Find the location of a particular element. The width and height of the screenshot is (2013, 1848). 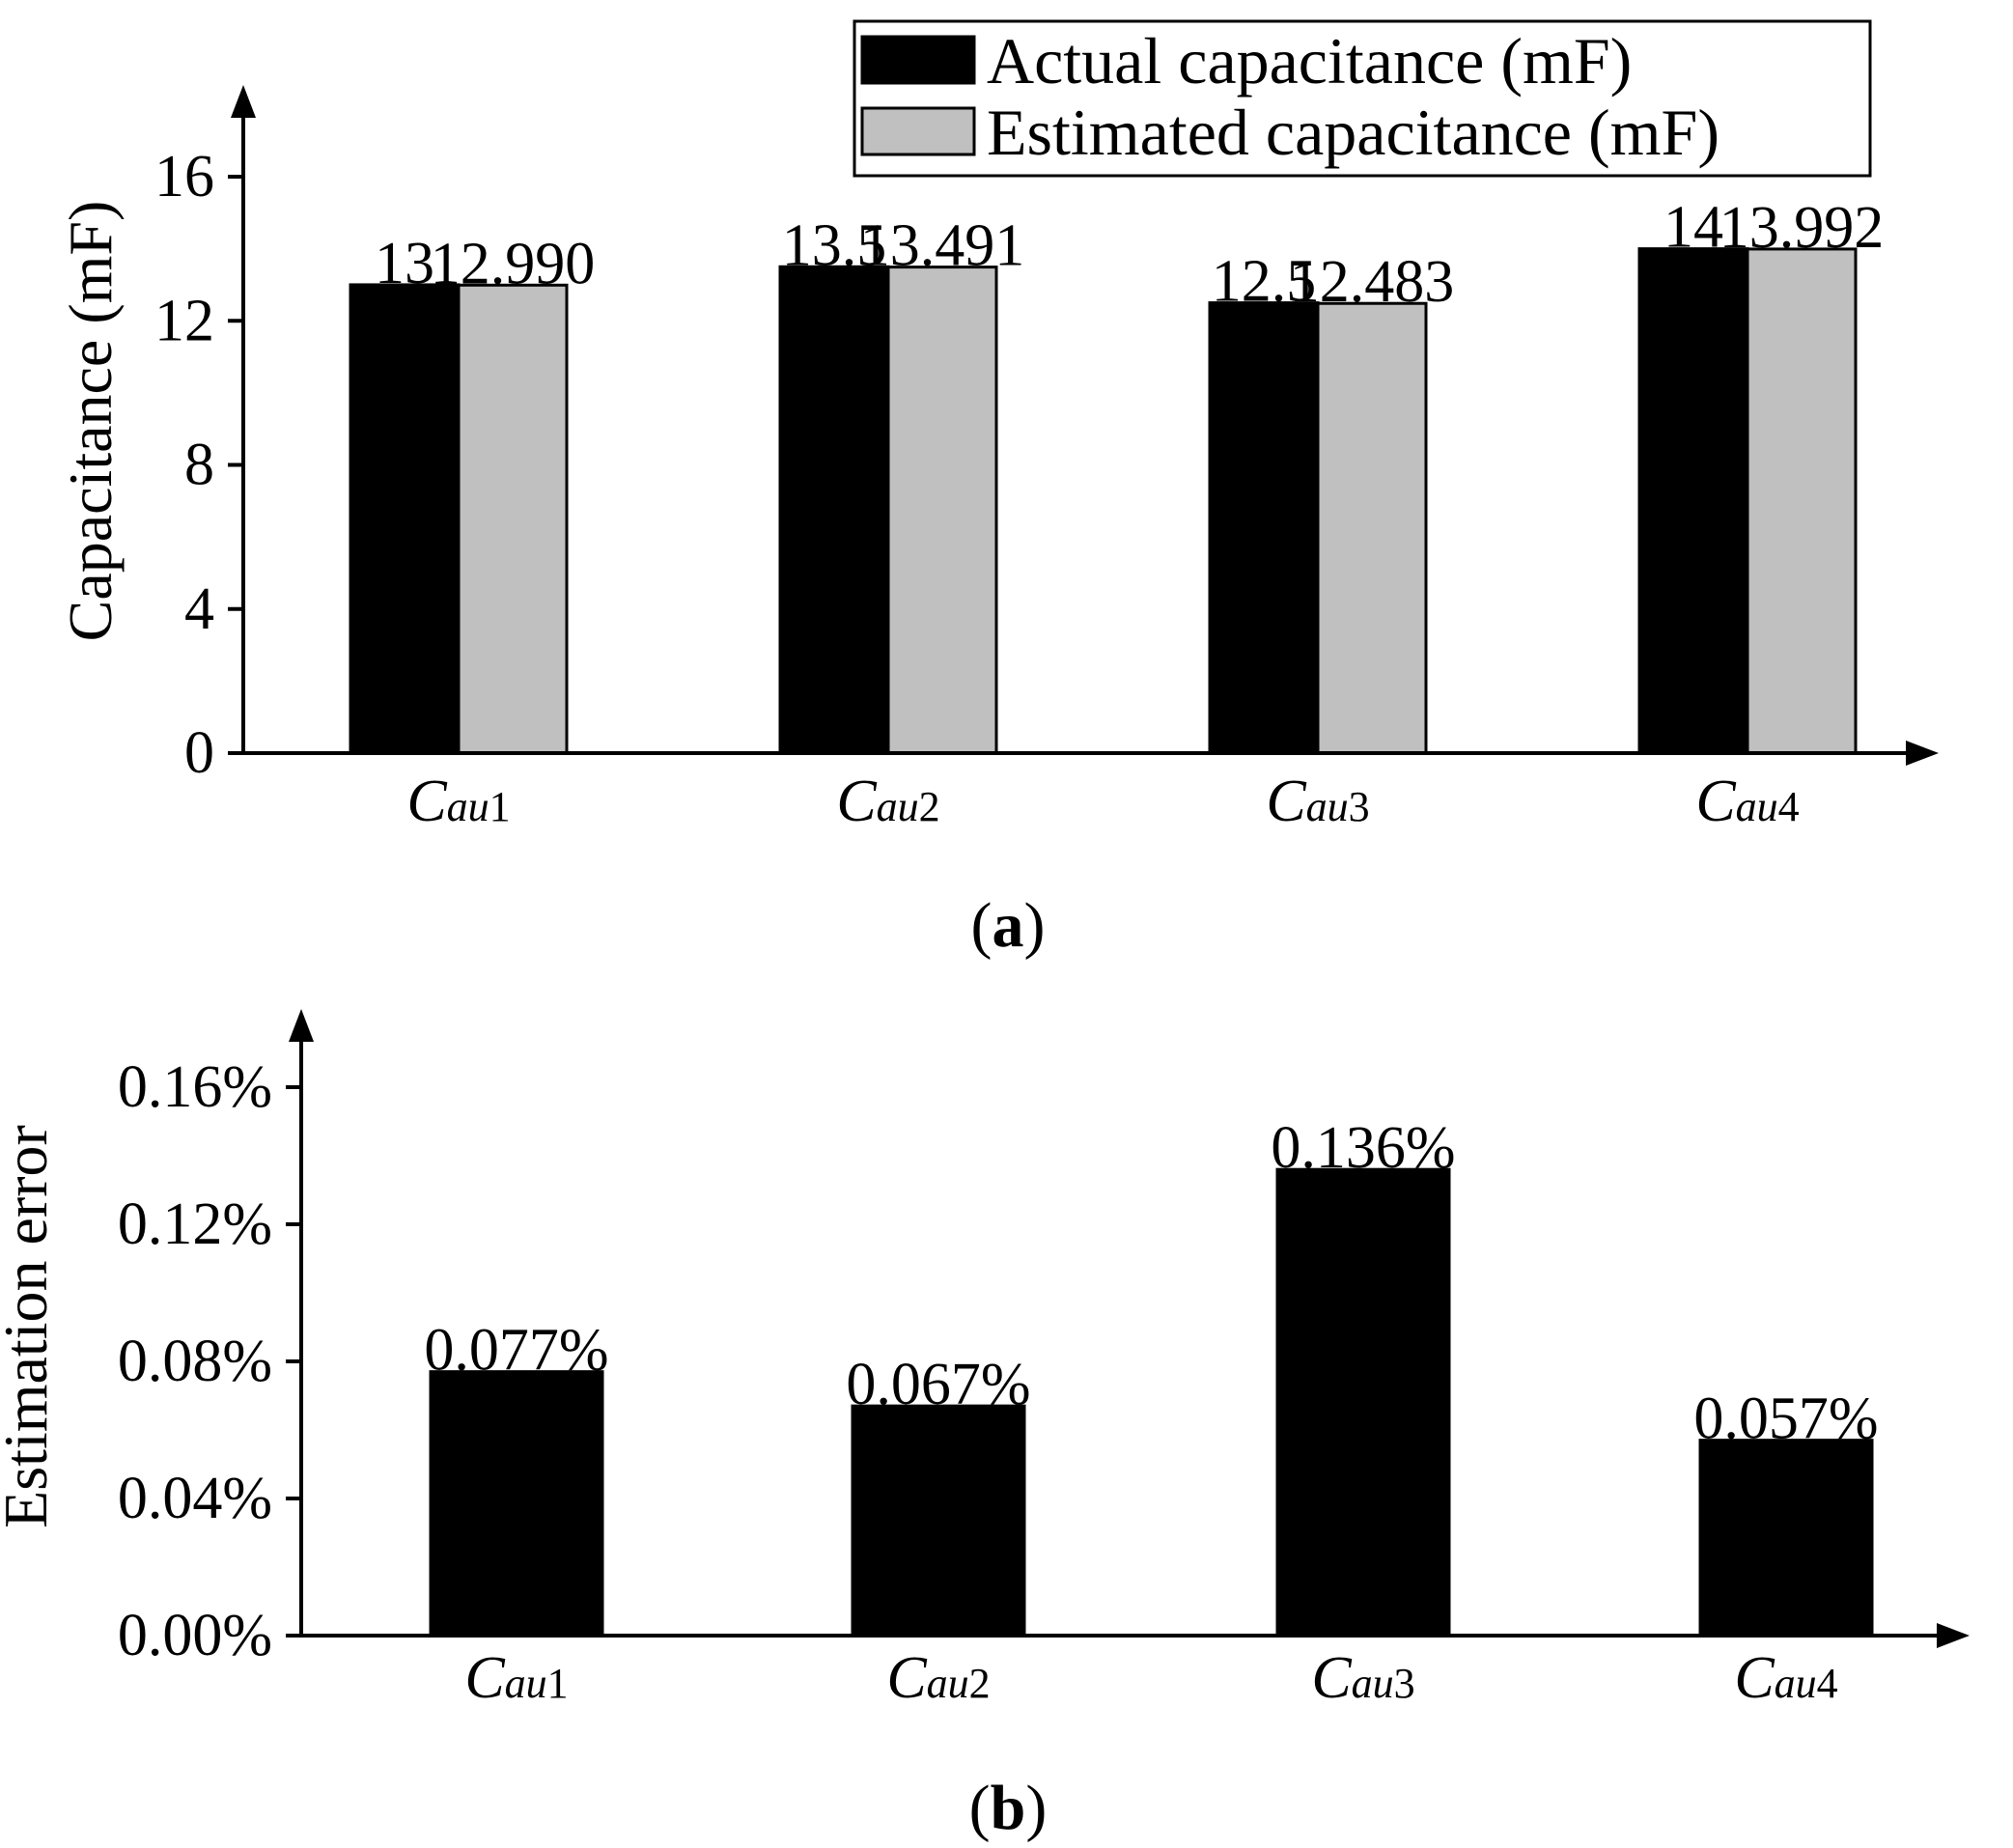

y-tick-label-a-3: 12 is located at coordinates (184, 321).